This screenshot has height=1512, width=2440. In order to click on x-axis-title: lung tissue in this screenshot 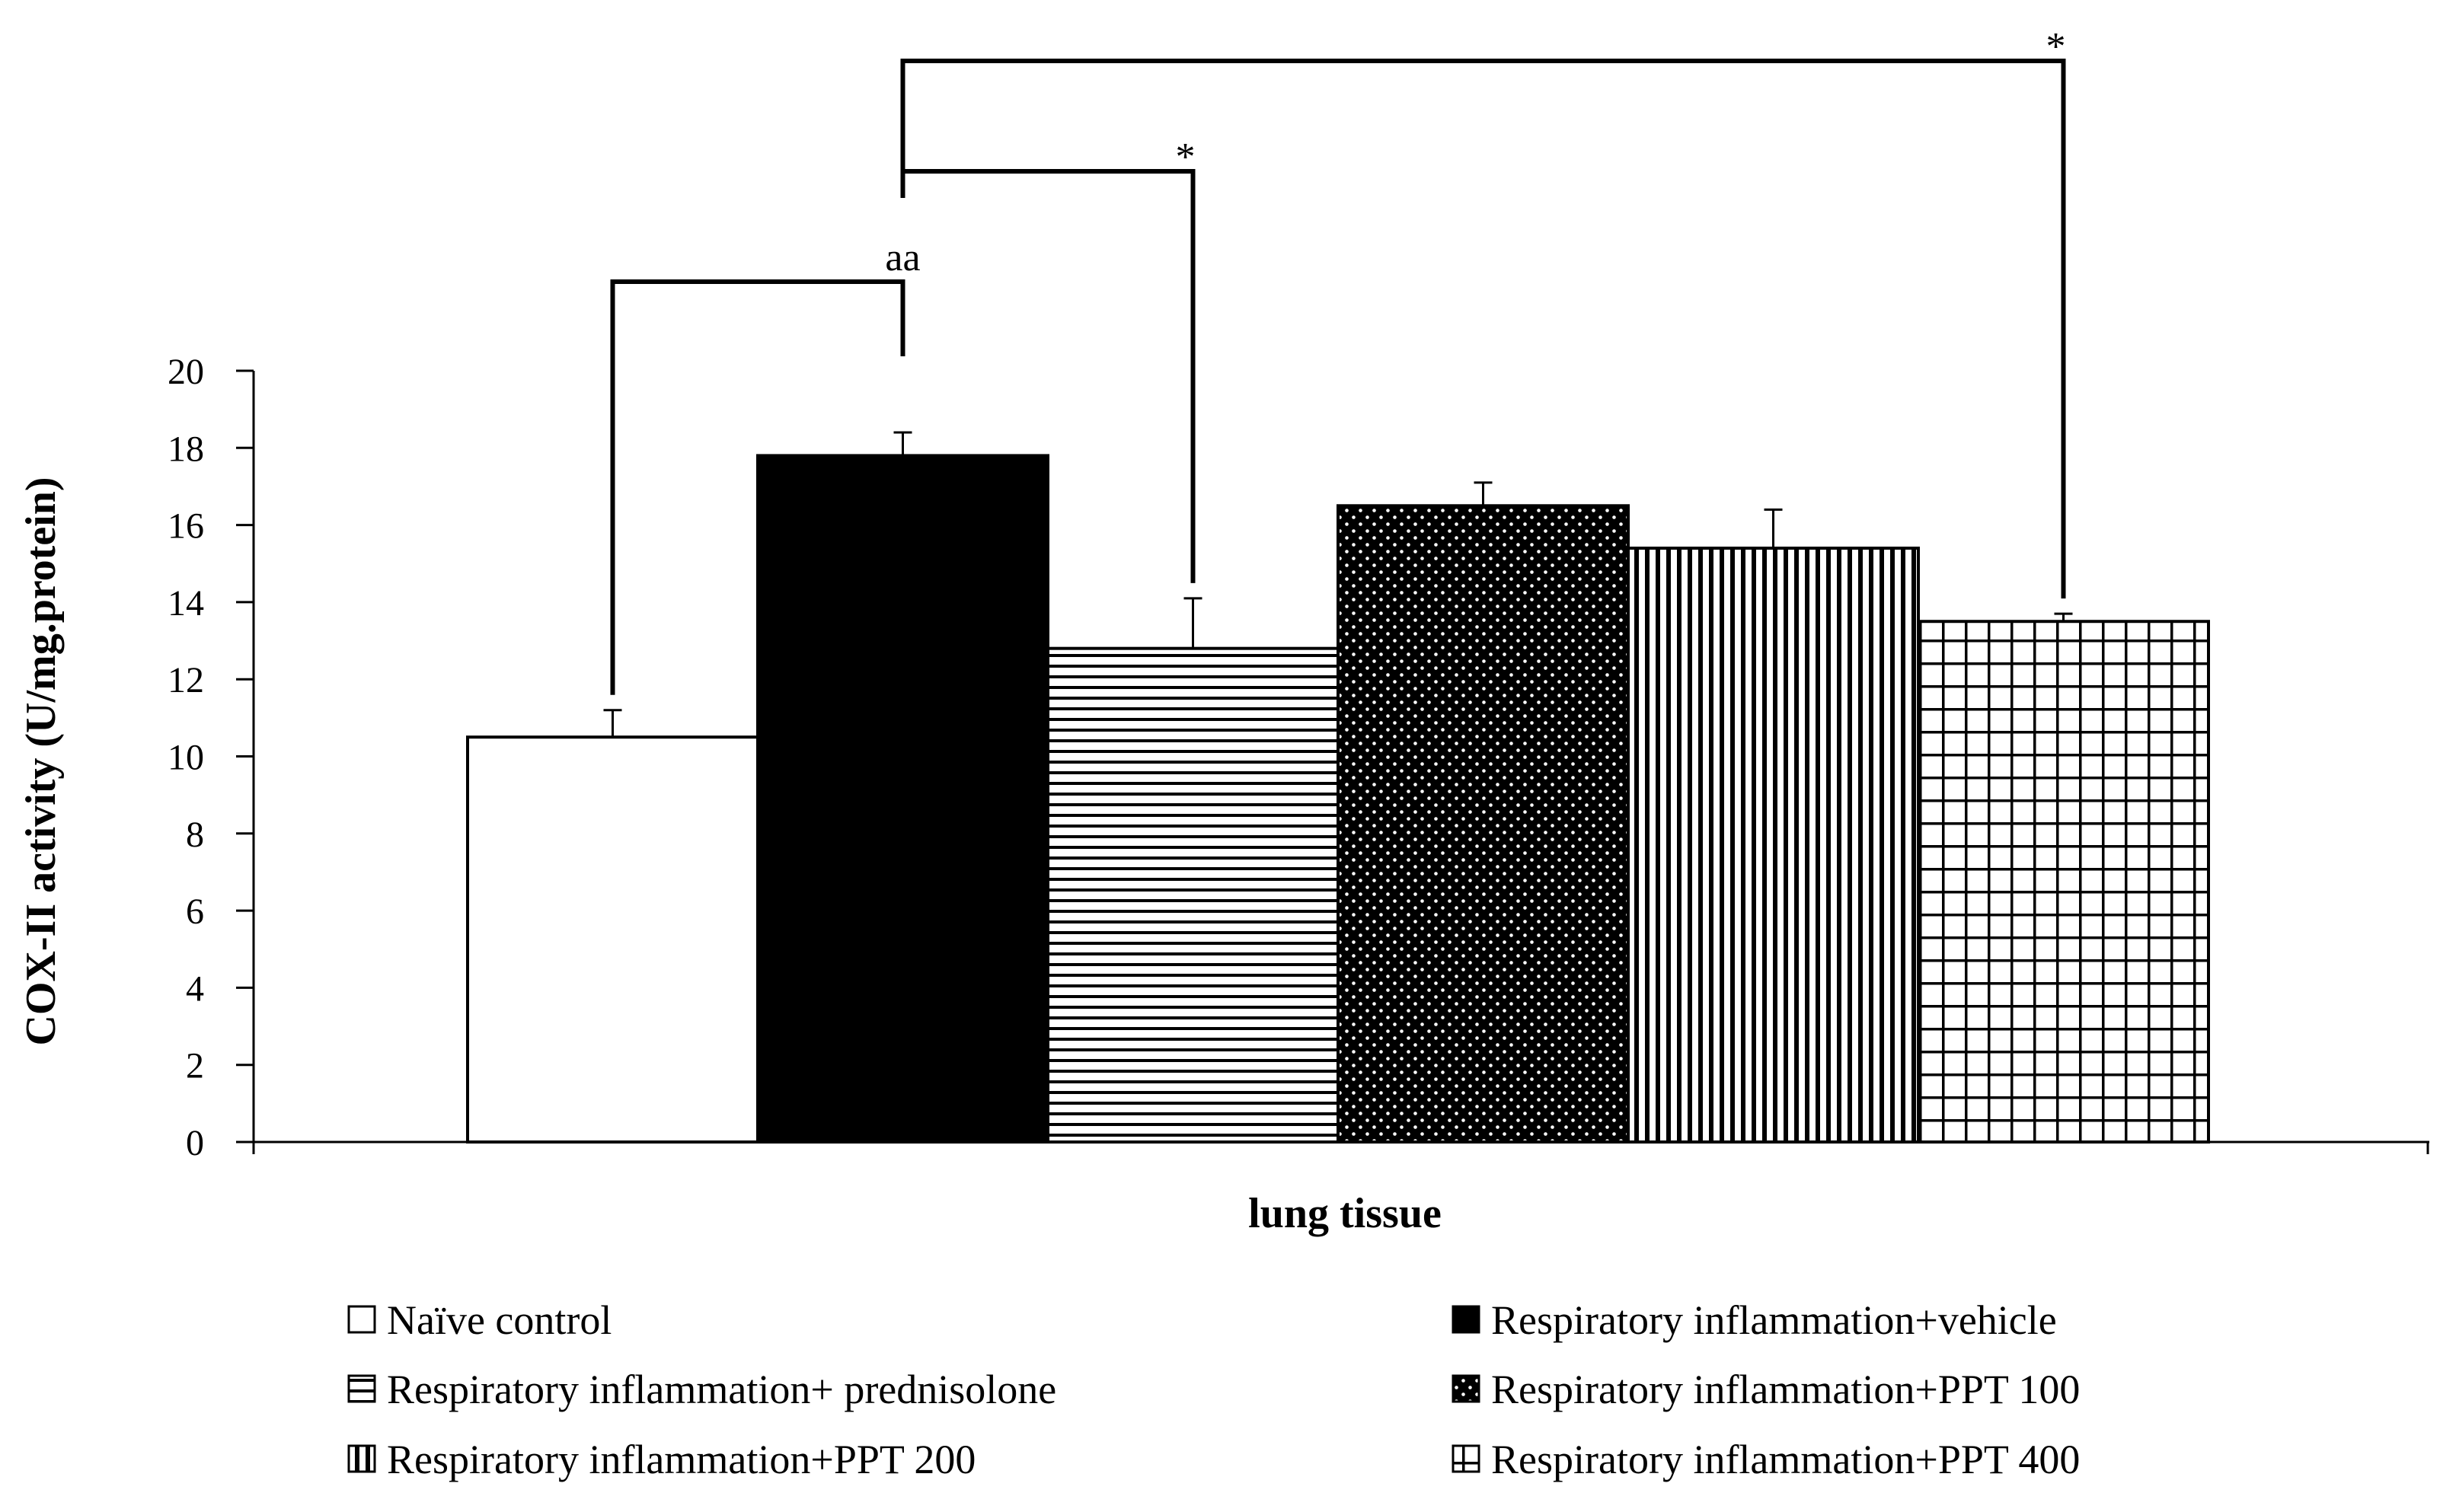, I will do `click(1345, 1213)`.